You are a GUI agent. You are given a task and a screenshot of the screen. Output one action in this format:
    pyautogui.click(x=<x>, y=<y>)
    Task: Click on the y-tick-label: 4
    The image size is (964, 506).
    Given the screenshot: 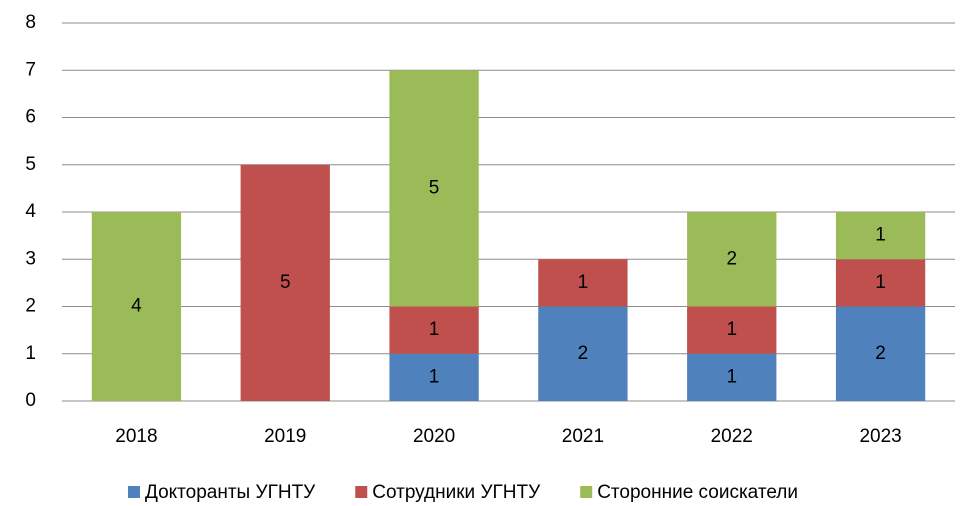 What is the action you would take?
    pyautogui.click(x=30, y=211)
    